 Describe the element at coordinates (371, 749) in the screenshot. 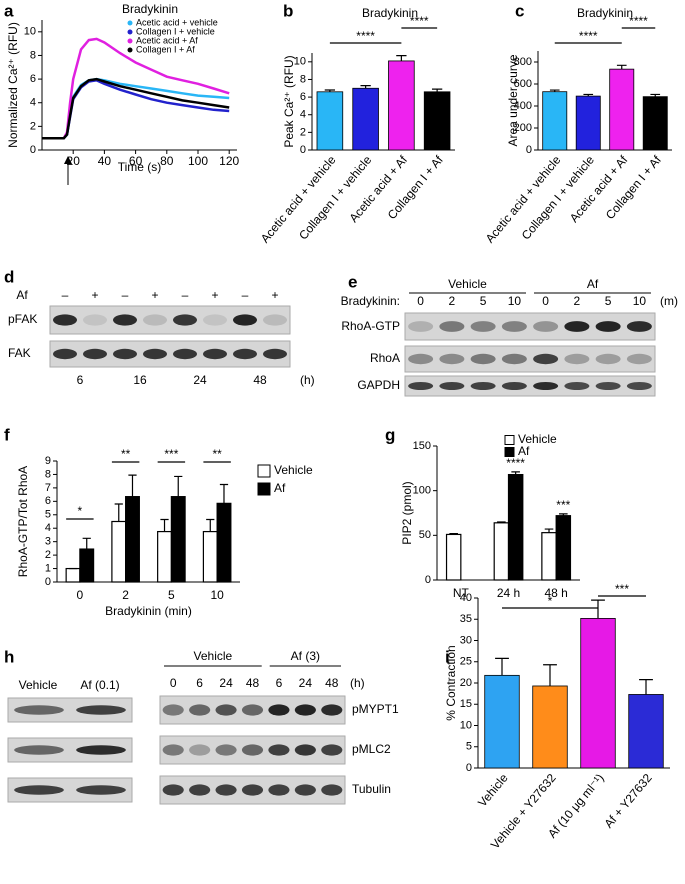

I see `row-label: pMLC2` at that location.